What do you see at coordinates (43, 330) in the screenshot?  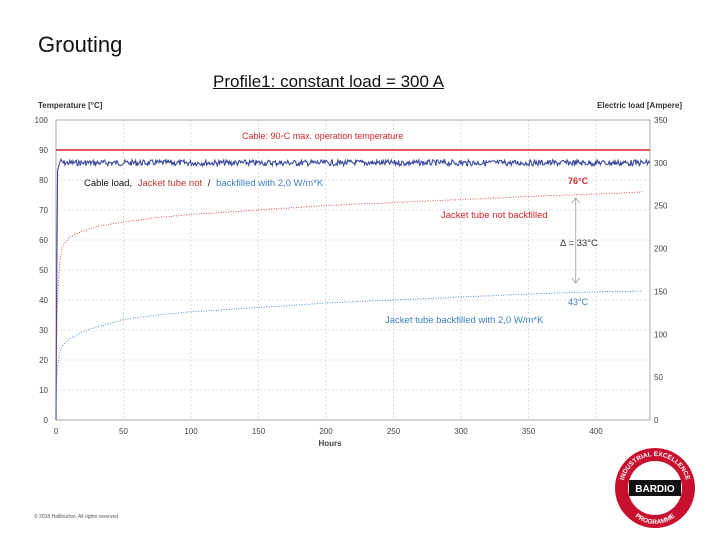 I see `y-tick-label: 30` at bounding box center [43, 330].